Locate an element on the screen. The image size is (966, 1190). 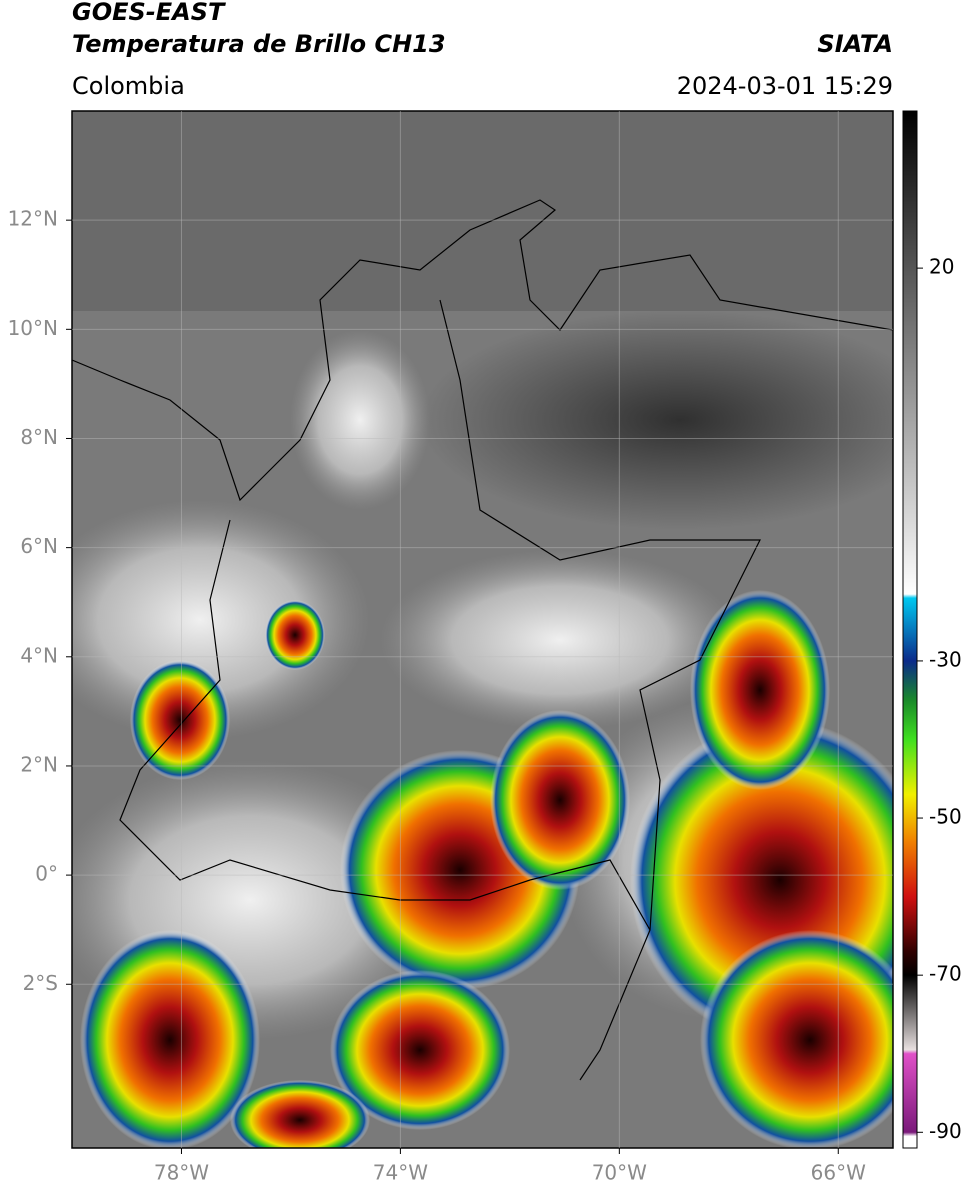
x-tick-label: 70°W is located at coordinates (619, 1173).